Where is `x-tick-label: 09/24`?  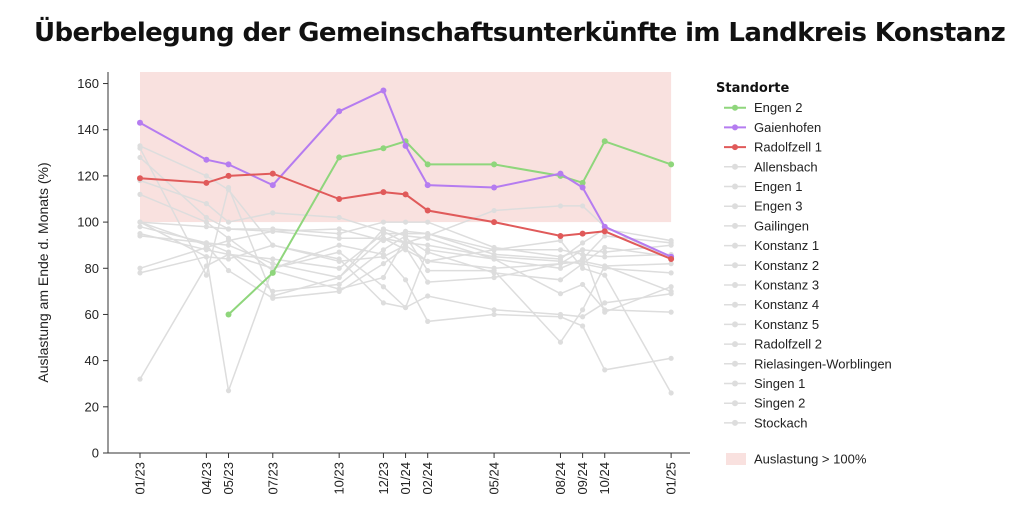
x-tick-label: 09/24 is located at coordinates (582, 478).